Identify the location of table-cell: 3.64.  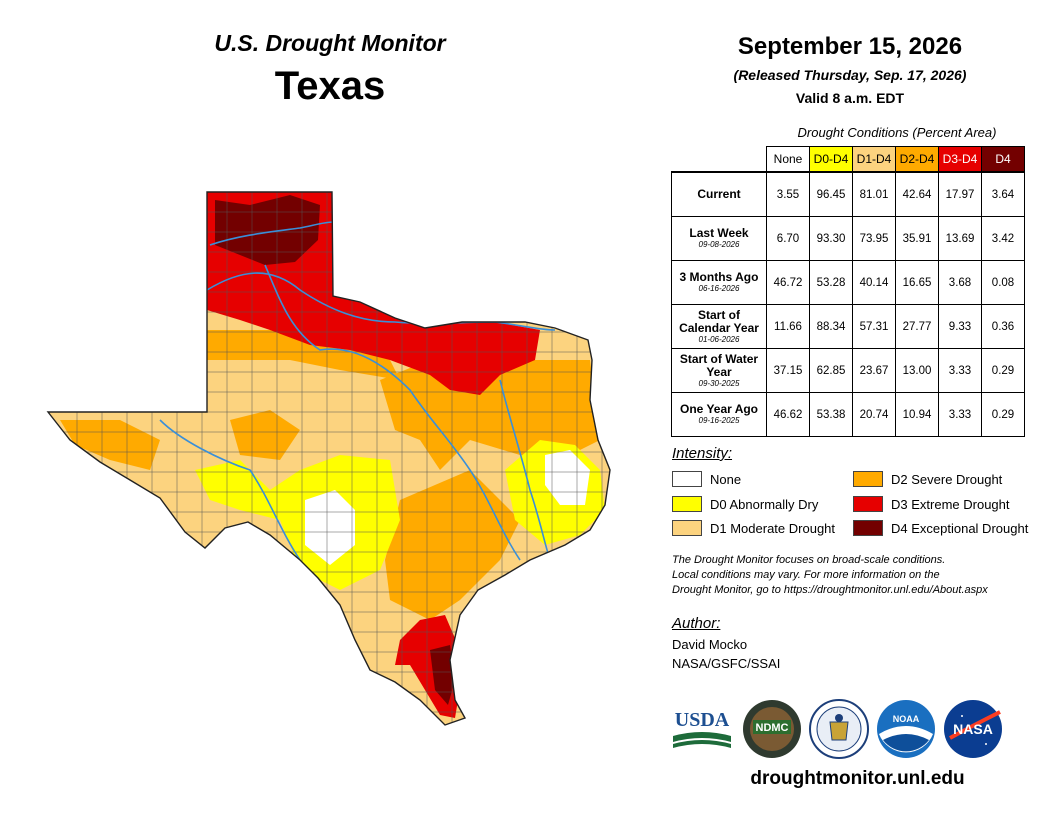
(1003, 194).